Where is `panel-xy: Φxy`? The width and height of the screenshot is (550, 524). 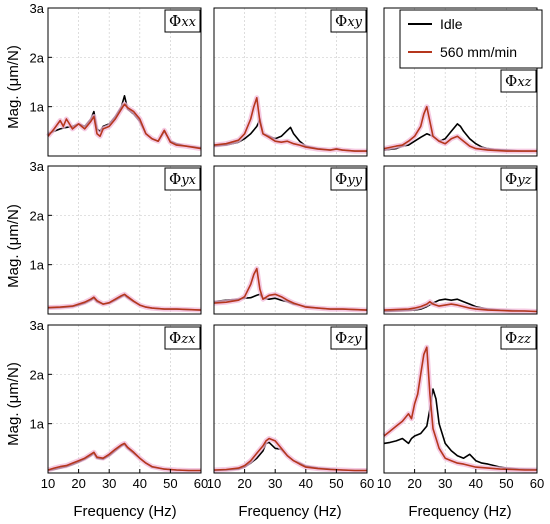 panel-xy: Φxy is located at coordinates (290, 82).